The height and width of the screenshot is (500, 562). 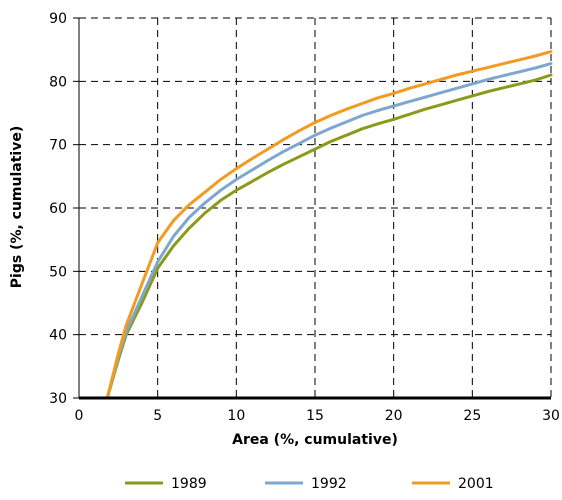 I want to click on y-tick-label: 50, so click(x=58, y=272).